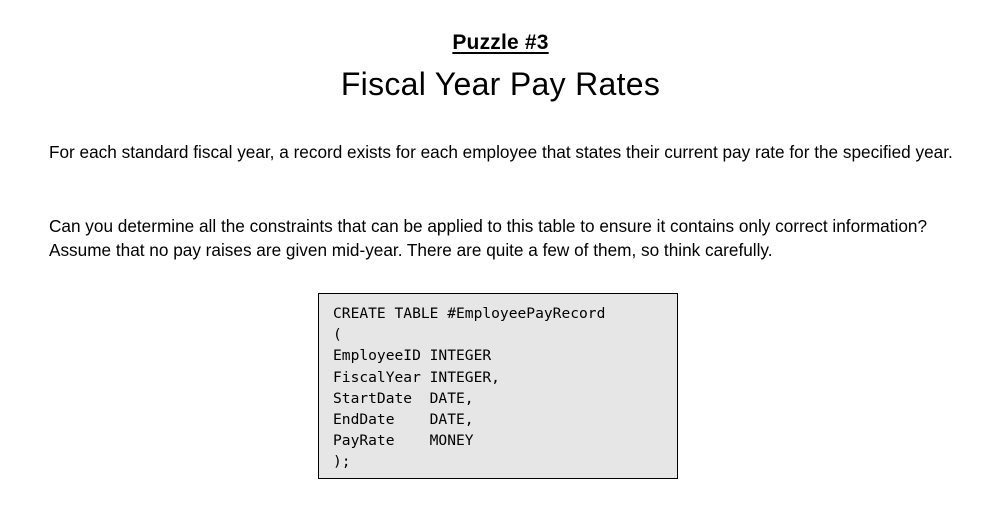  What do you see at coordinates (500, 84) in the screenshot?
I see `page-title: Fiscal Year Pay Rates` at bounding box center [500, 84].